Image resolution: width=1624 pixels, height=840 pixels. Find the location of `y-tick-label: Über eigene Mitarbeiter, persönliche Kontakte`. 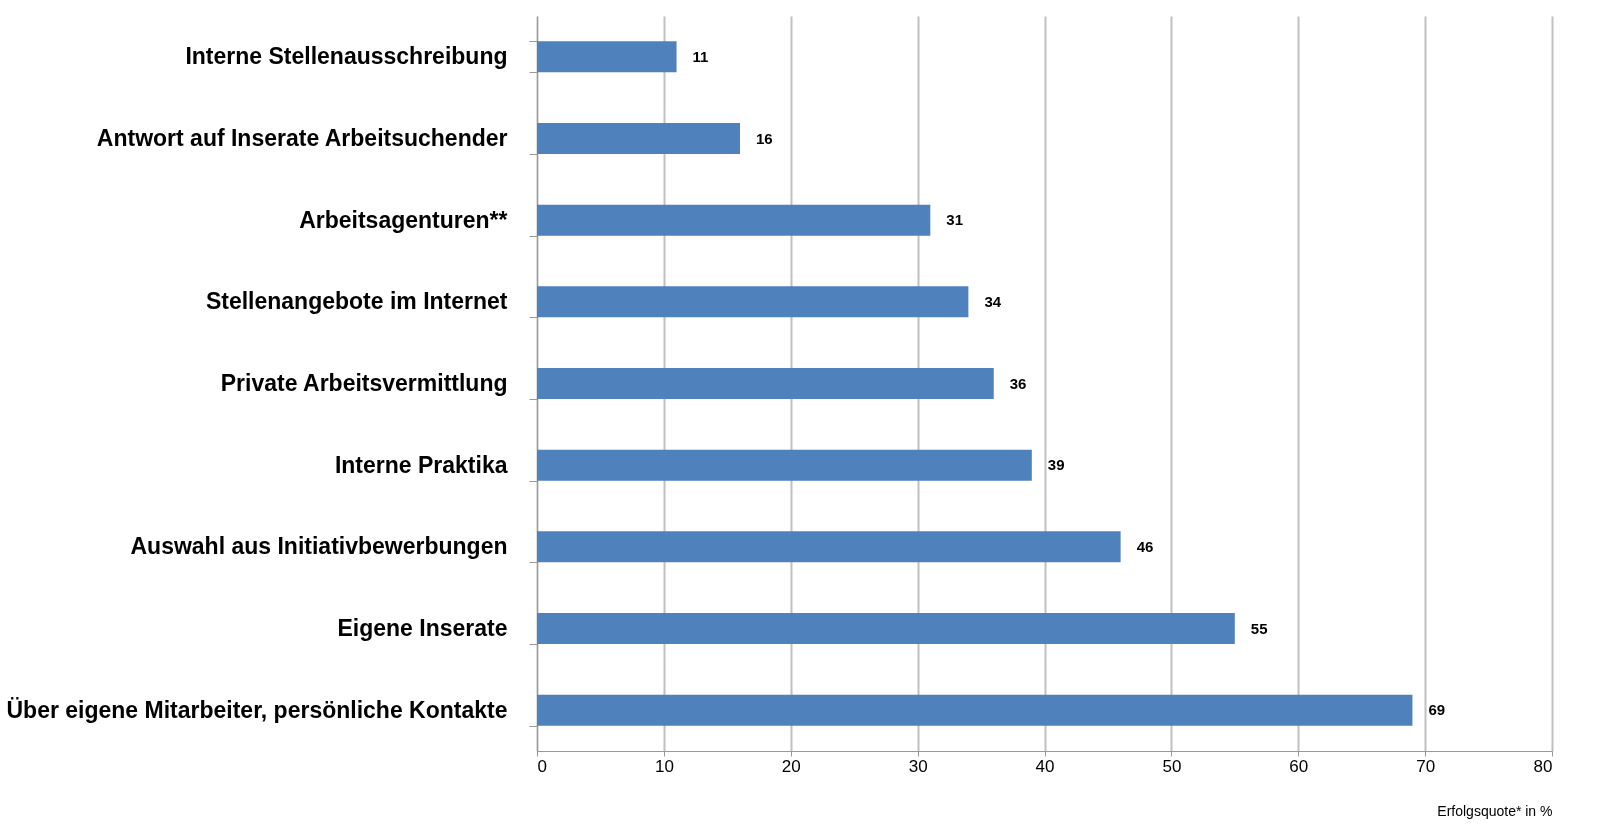

y-tick-label: Über eigene Mitarbeiter, persönliche Kontakte is located at coordinates (257, 709).